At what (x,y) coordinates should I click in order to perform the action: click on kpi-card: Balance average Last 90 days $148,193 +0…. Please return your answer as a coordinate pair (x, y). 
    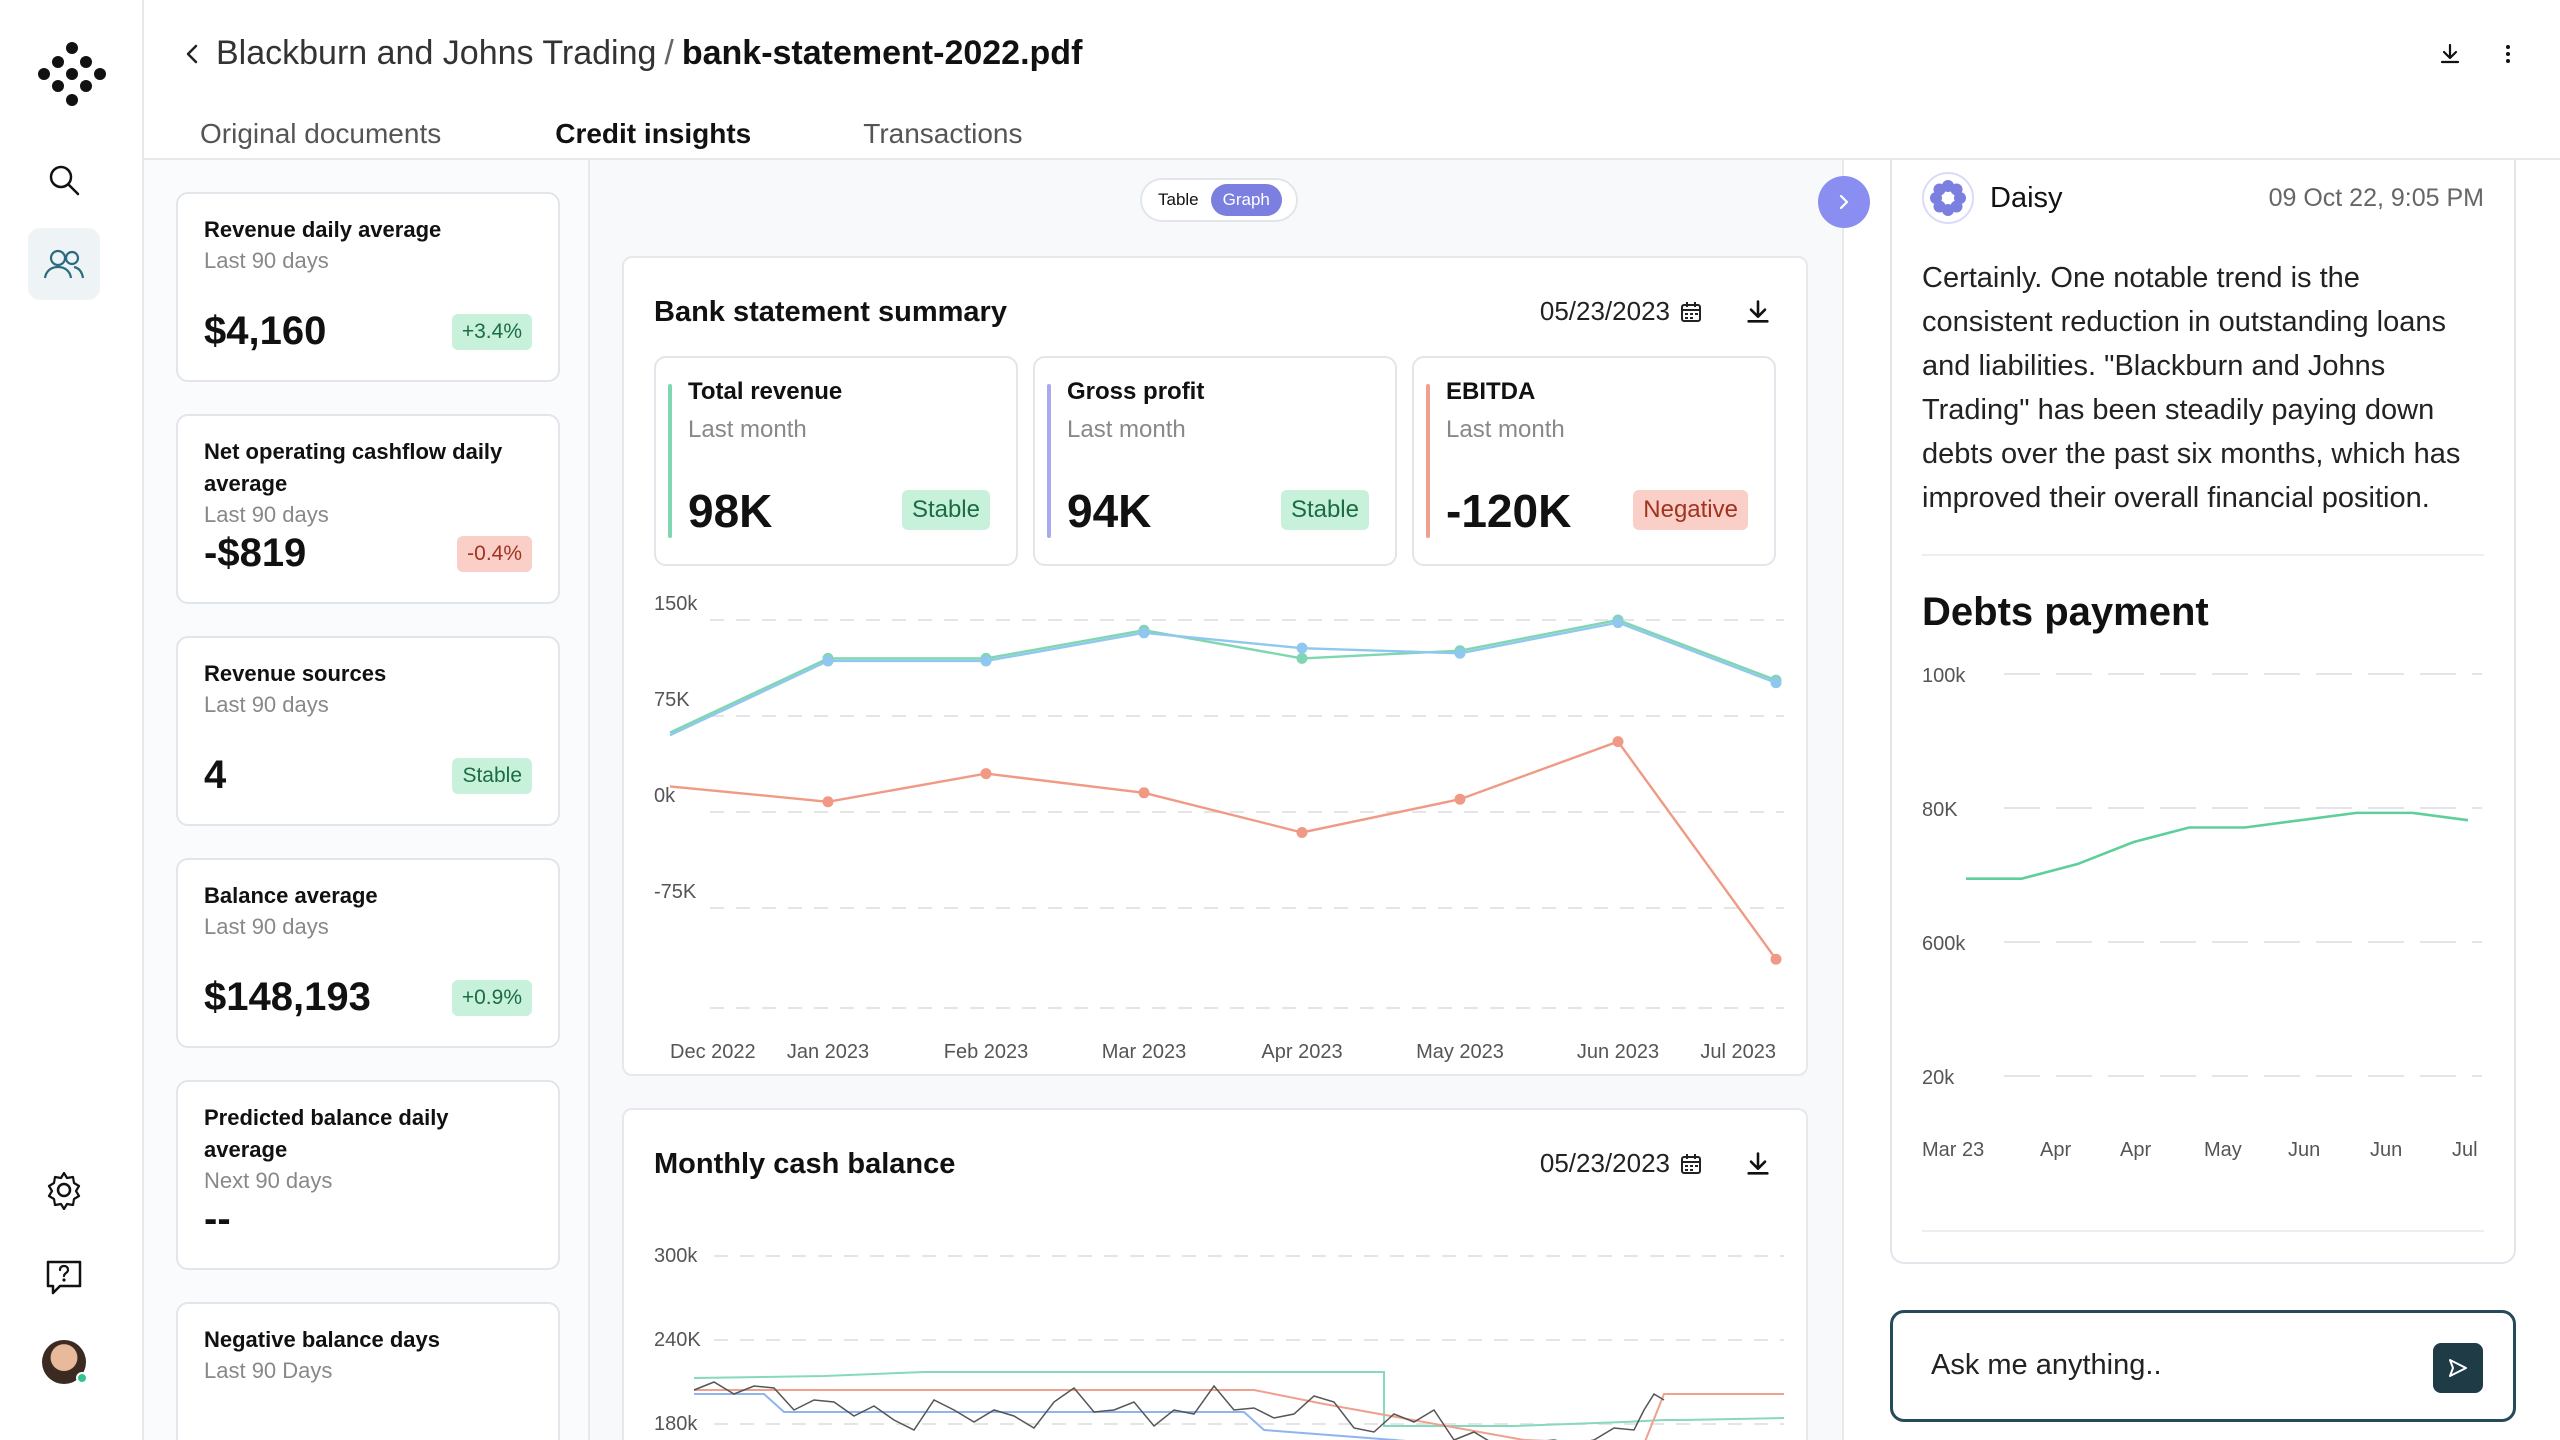
    Looking at the image, I should click on (368, 953).